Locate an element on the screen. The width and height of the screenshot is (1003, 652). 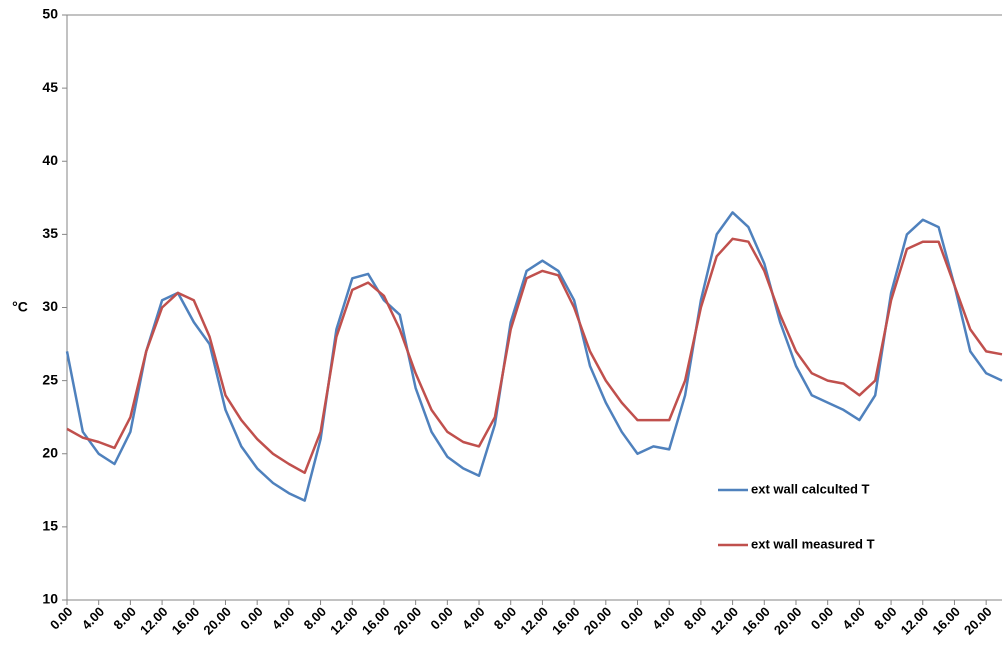
y-tick-label: 35 is located at coordinates (50, 233).